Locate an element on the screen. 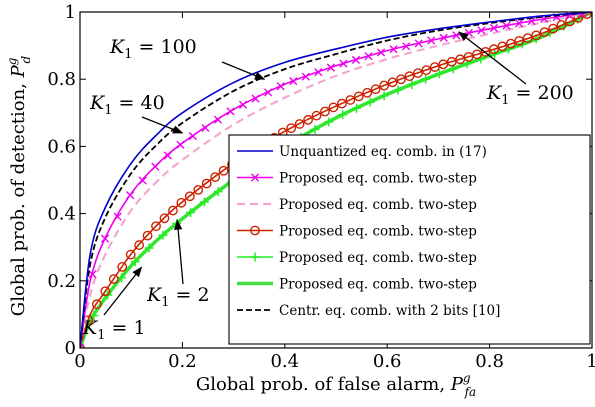 The height and width of the screenshot is (407, 595). y-tick-label: 0 is located at coordinates (70, 348).